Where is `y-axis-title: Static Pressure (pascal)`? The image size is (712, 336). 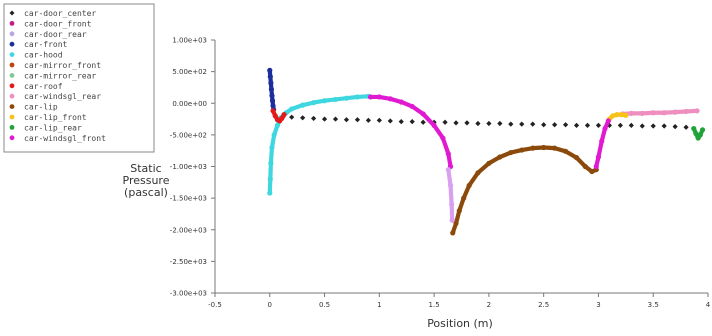
y-axis-title: Static Pressure (pascal) is located at coordinates (146, 180).